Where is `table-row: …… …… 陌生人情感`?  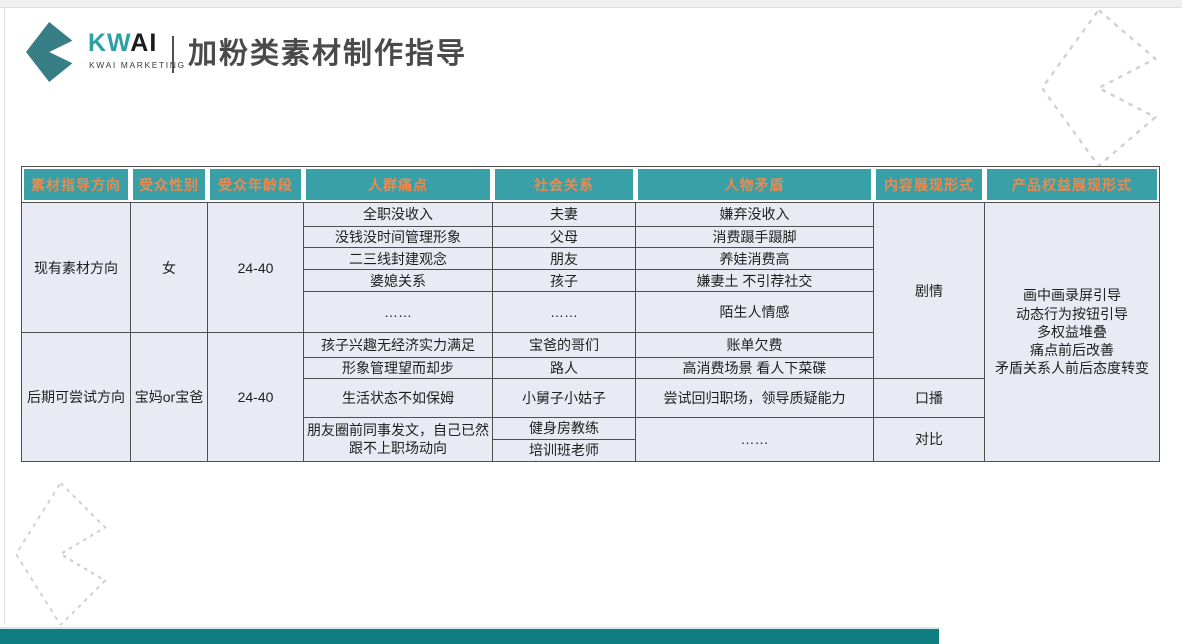
table-row: …… …… 陌生人情感 is located at coordinates (590, 313).